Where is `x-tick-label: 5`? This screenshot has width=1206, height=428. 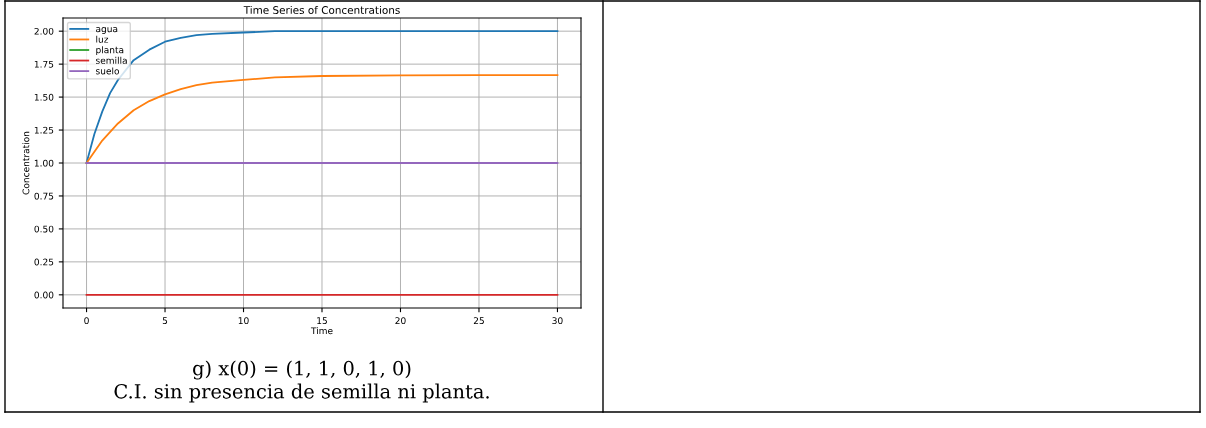 x-tick-label: 5 is located at coordinates (165, 321).